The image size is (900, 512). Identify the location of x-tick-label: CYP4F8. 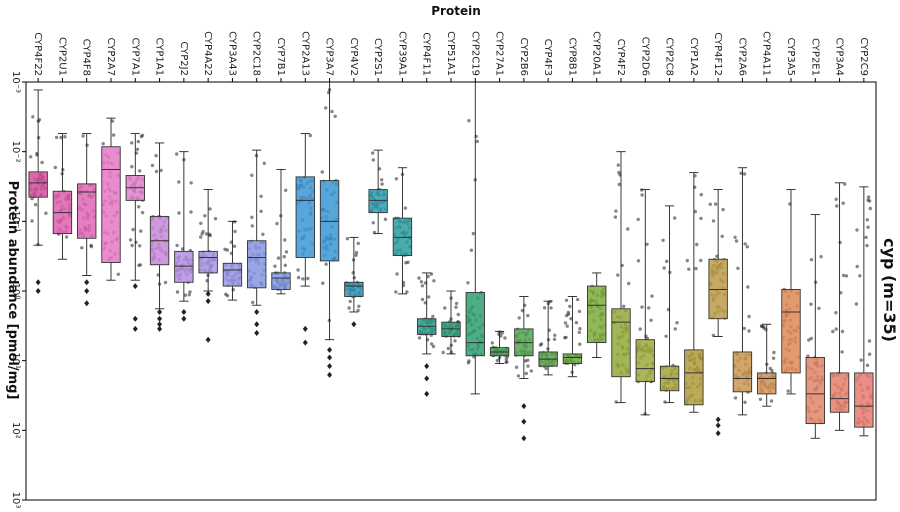
(86, 57).